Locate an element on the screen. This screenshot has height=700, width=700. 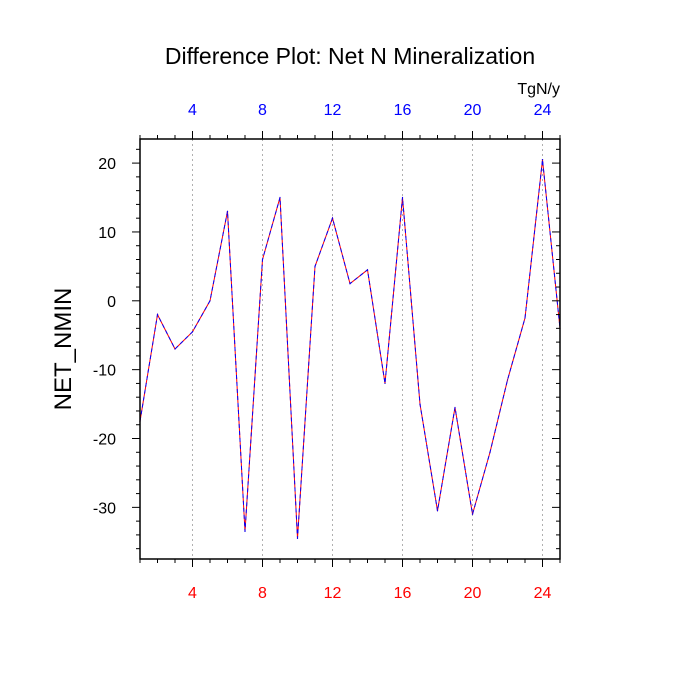
x-tick-label-bottom: 16 is located at coordinates (403, 593).